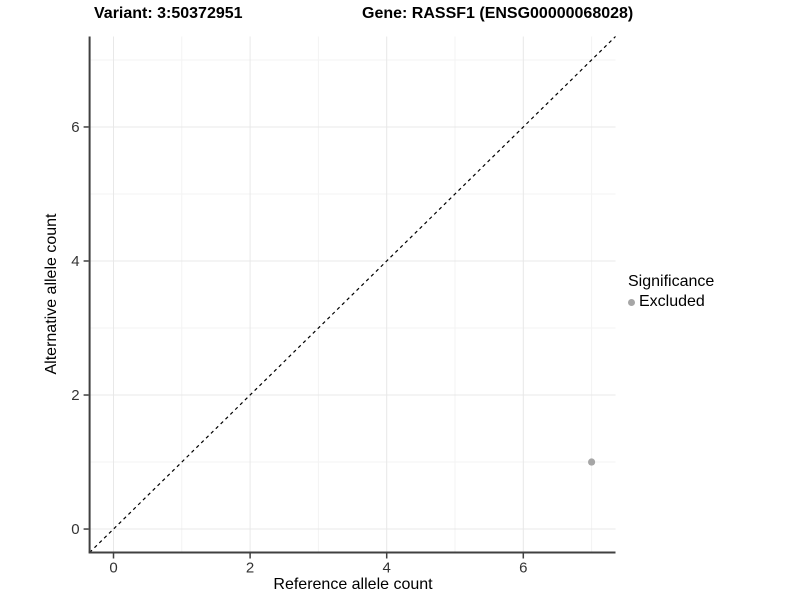 The image size is (800, 600). What do you see at coordinates (75, 261) in the screenshot?
I see `y-tick-label: 4` at bounding box center [75, 261].